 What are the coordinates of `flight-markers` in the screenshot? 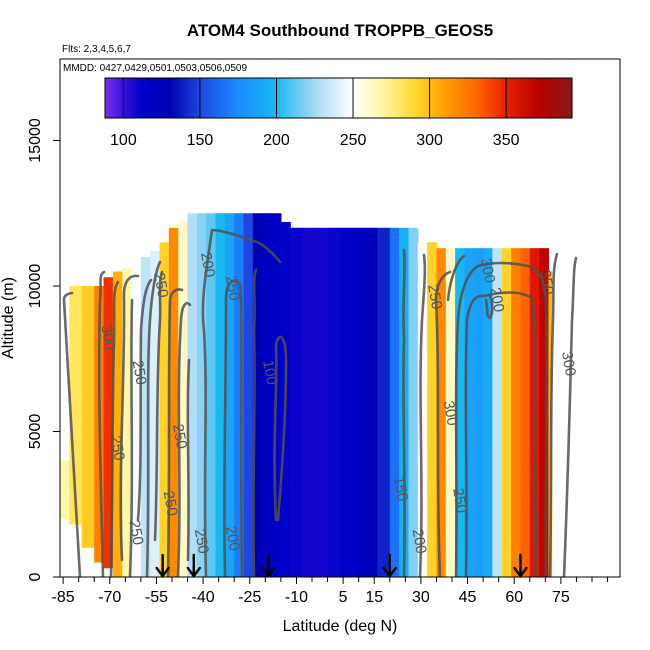 It's located at (341, 565).